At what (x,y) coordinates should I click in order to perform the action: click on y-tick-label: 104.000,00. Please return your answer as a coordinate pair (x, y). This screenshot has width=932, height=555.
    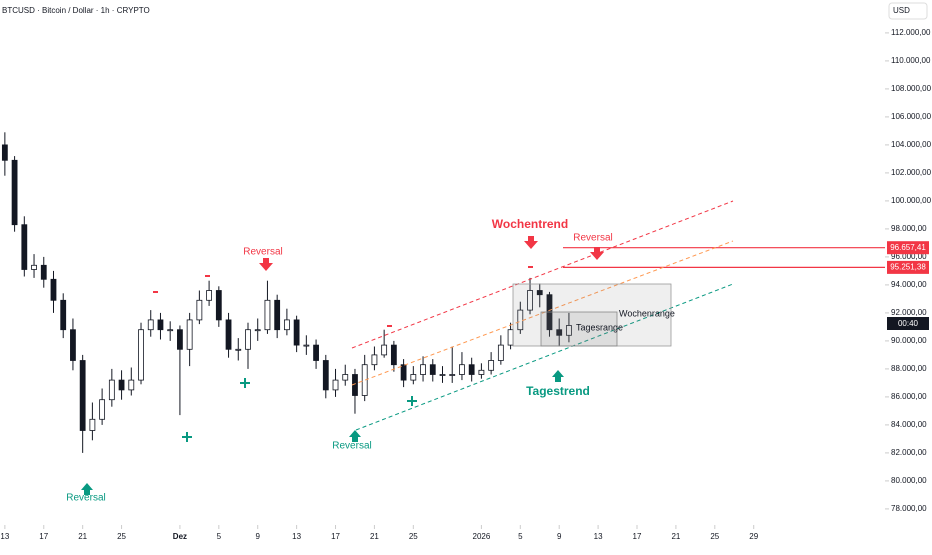
    Looking at the image, I should click on (911, 144).